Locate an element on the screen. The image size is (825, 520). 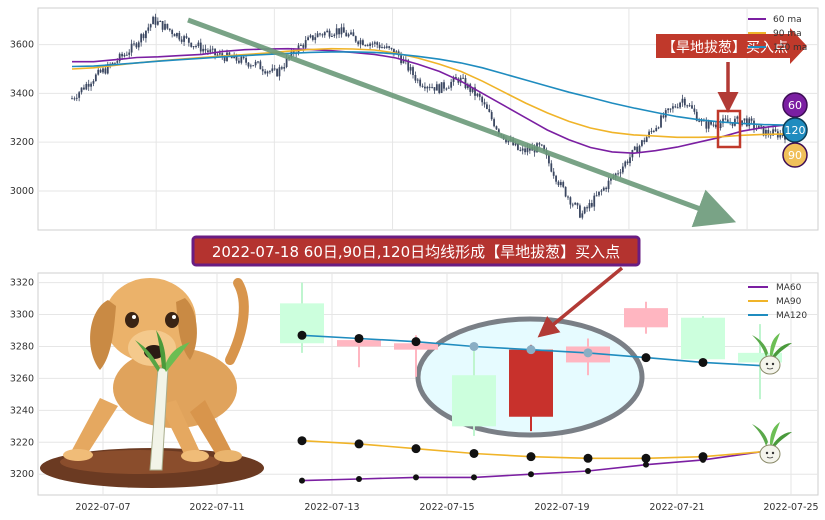
overview-legend: 60 ma 90 ma 120 ma is located at coordinates (777, 34).